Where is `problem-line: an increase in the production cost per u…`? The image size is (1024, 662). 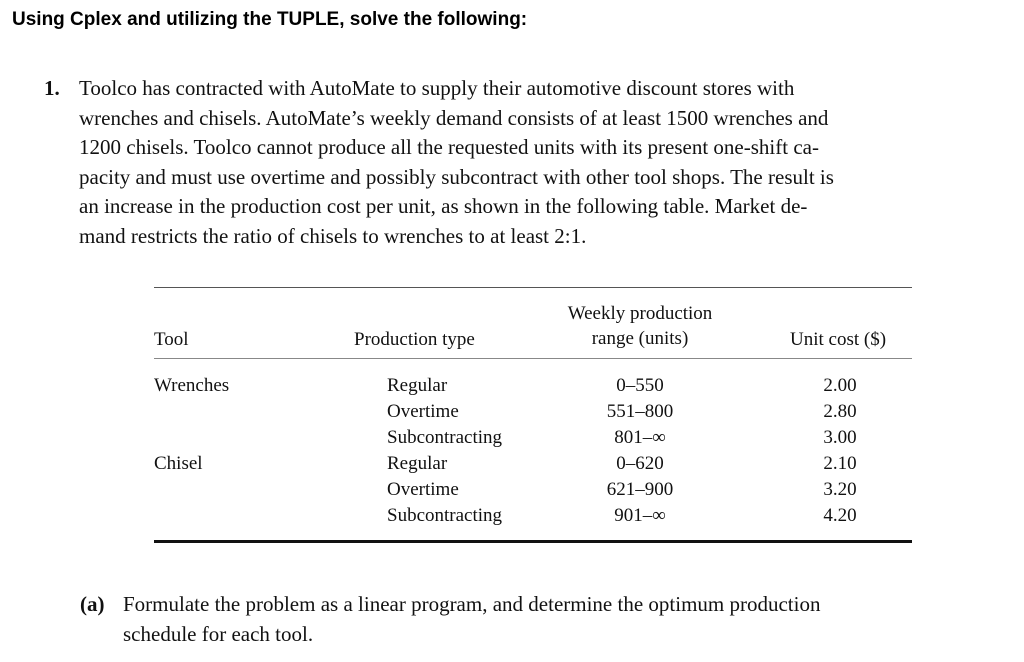
problem-line: an increase in the production cost per u… is located at coordinates (443, 206).